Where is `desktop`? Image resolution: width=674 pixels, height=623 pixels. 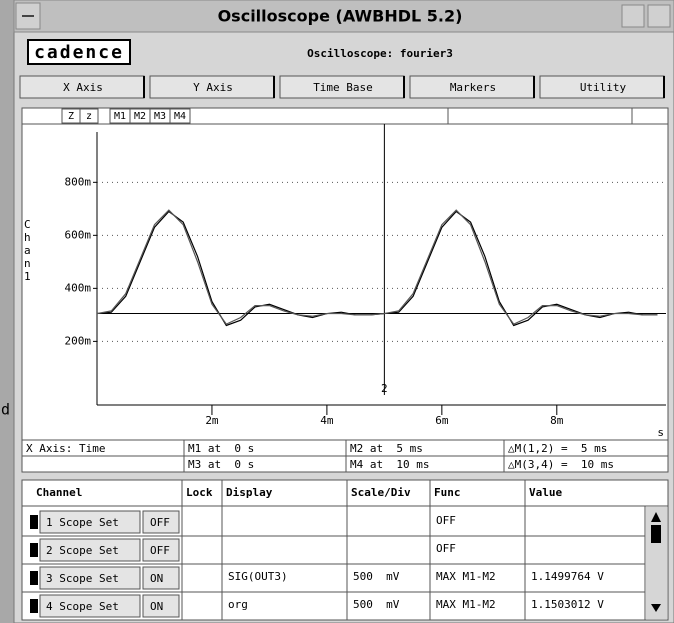 desktop is located at coordinates (7, 311).